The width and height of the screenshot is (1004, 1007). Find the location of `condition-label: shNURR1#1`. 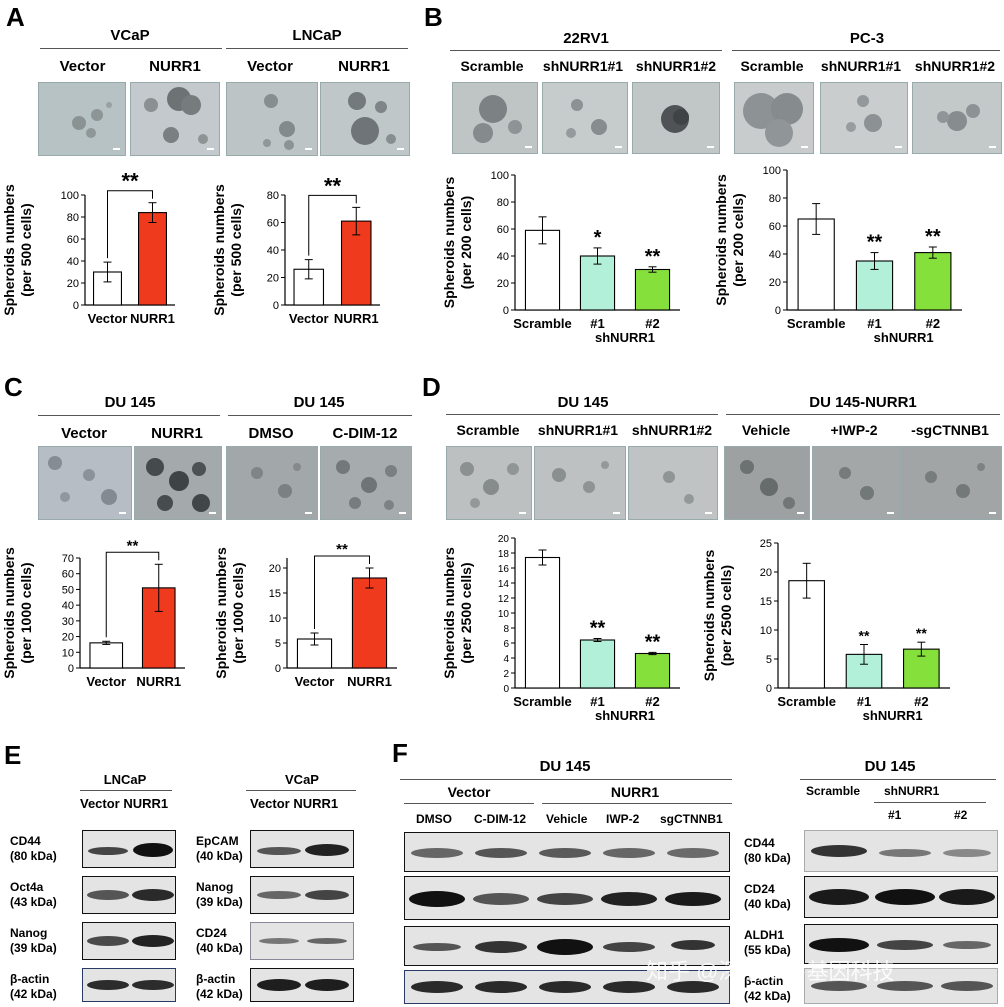

condition-label: shNURR1#1 is located at coordinates (583, 66).